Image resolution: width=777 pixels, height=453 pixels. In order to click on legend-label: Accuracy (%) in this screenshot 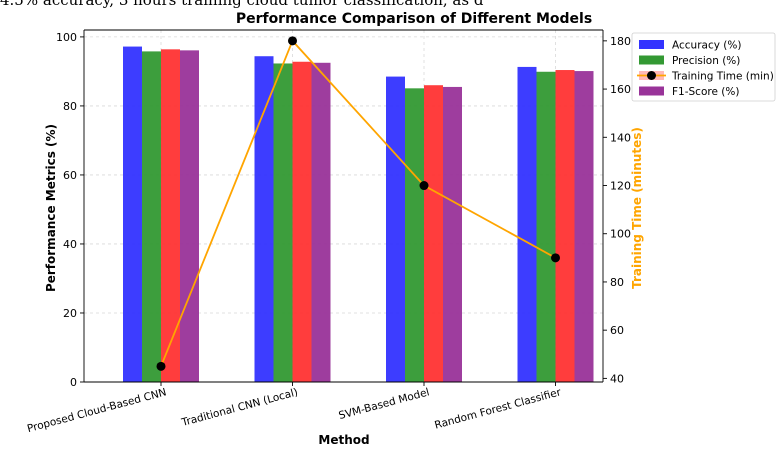, I will do `click(706, 46)`.